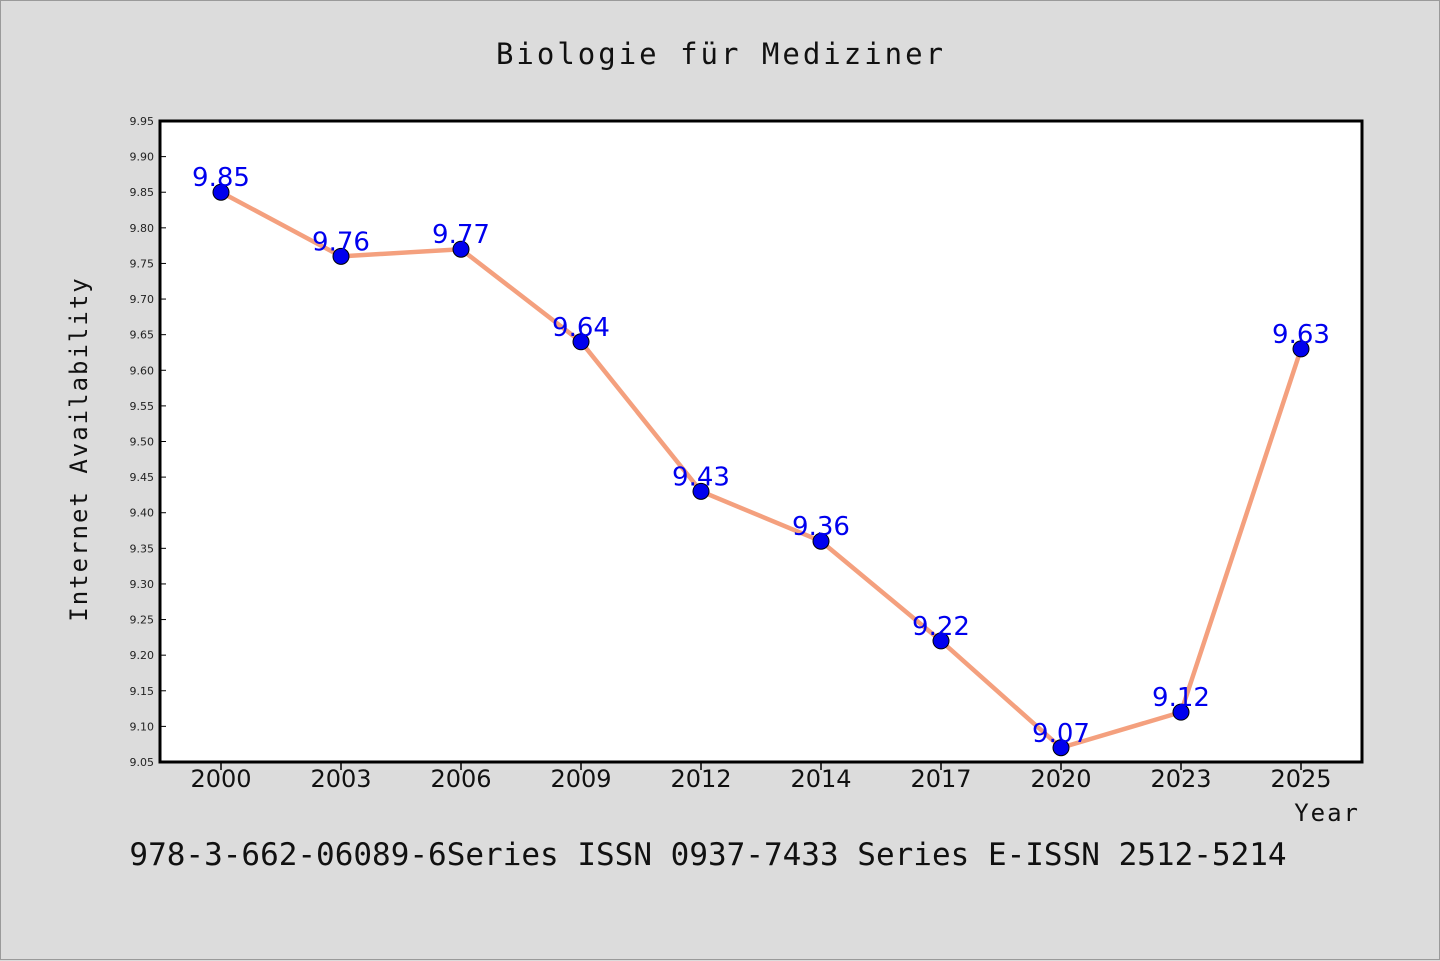 The height and width of the screenshot is (961, 1440). What do you see at coordinates (701, 477) in the screenshot?
I see `data-label: 9.43` at bounding box center [701, 477].